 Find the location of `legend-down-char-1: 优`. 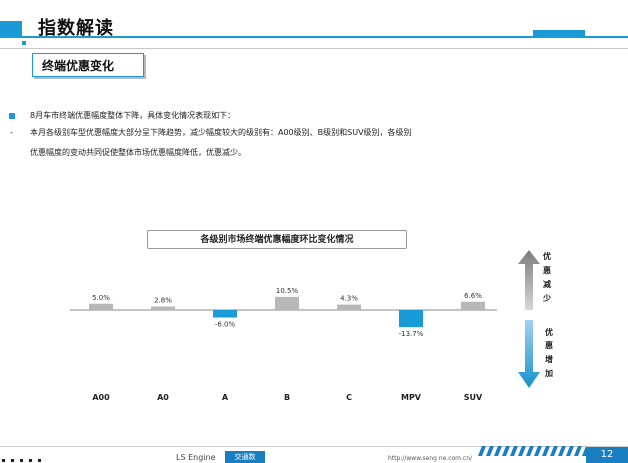

legend-down-char-1: 优 is located at coordinates (549, 332).